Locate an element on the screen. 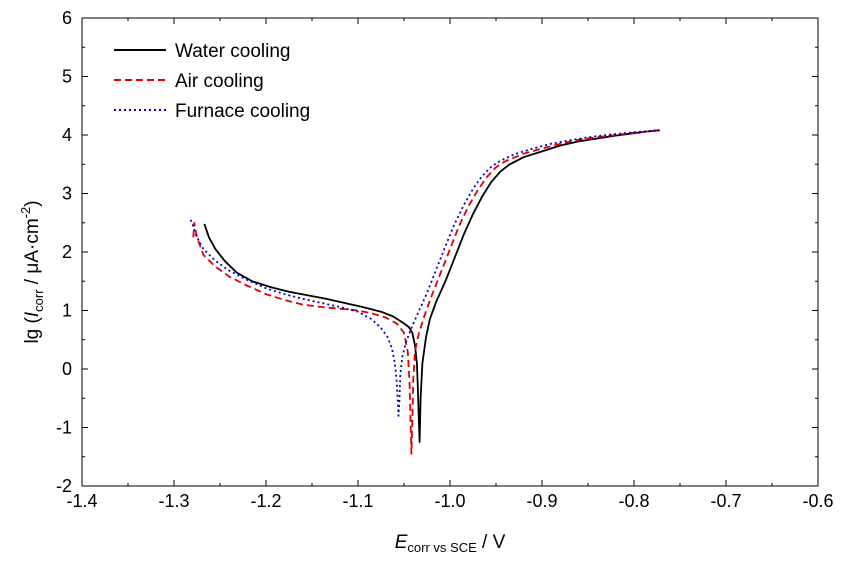 This screenshot has height=568, width=843. y-tick-label: 0 is located at coordinates (67, 369).